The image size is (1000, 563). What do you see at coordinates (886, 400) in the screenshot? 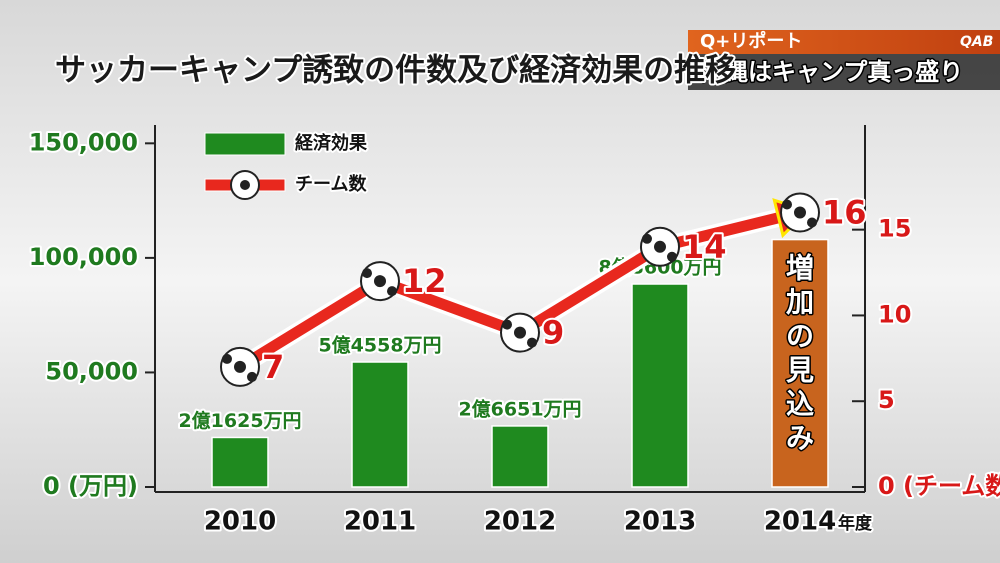
I see `tick-label: 5` at bounding box center [886, 400].